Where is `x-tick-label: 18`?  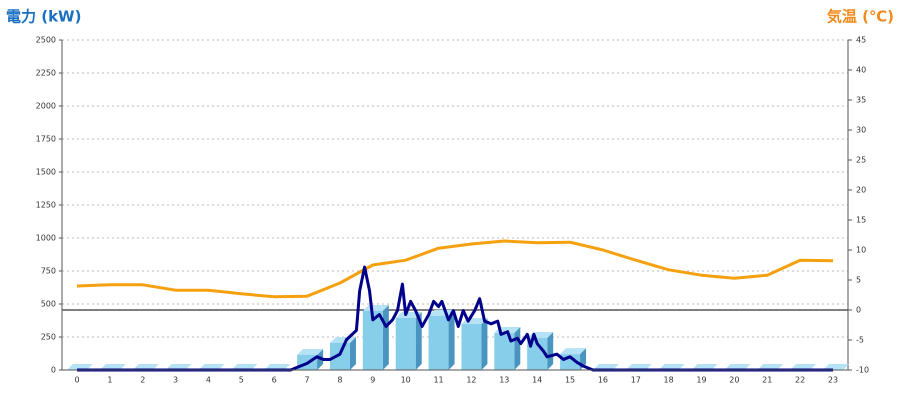 x-tick-label: 18 is located at coordinates (669, 380).